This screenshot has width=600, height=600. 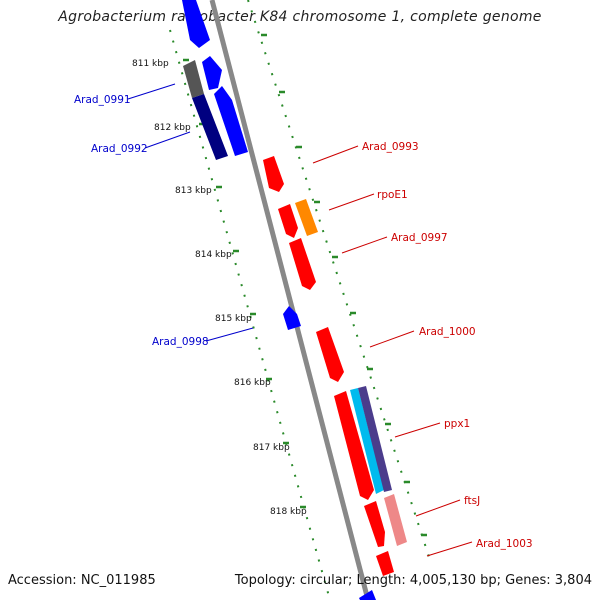 What do you see at coordinates (457, 424) in the screenshot?
I see `gene-label: ppx1` at bounding box center [457, 424].